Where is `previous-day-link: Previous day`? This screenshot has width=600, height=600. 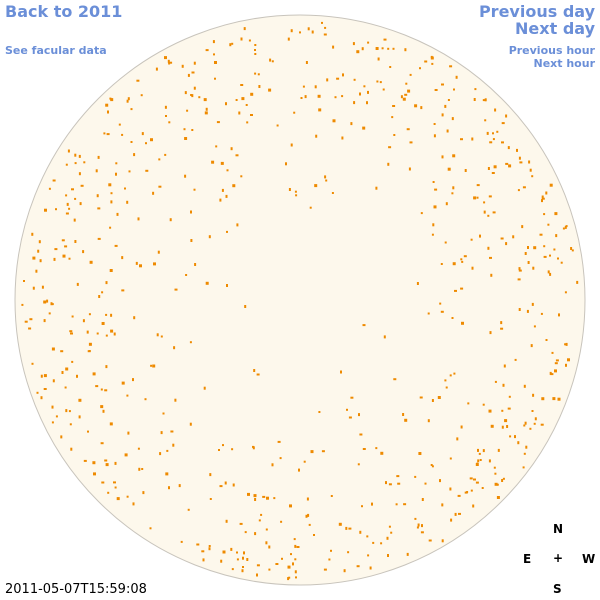 previous-day-link: Previous day is located at coordinates (536, 11).